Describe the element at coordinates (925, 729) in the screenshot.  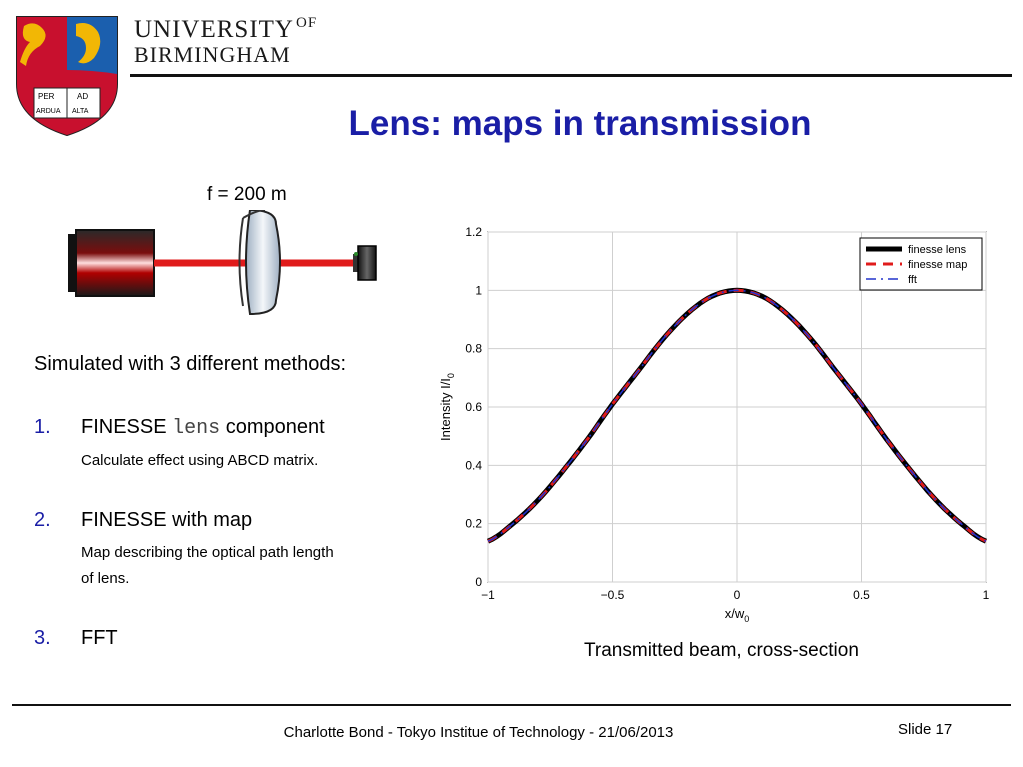
I see `slide-number: Slide 17` at that location.